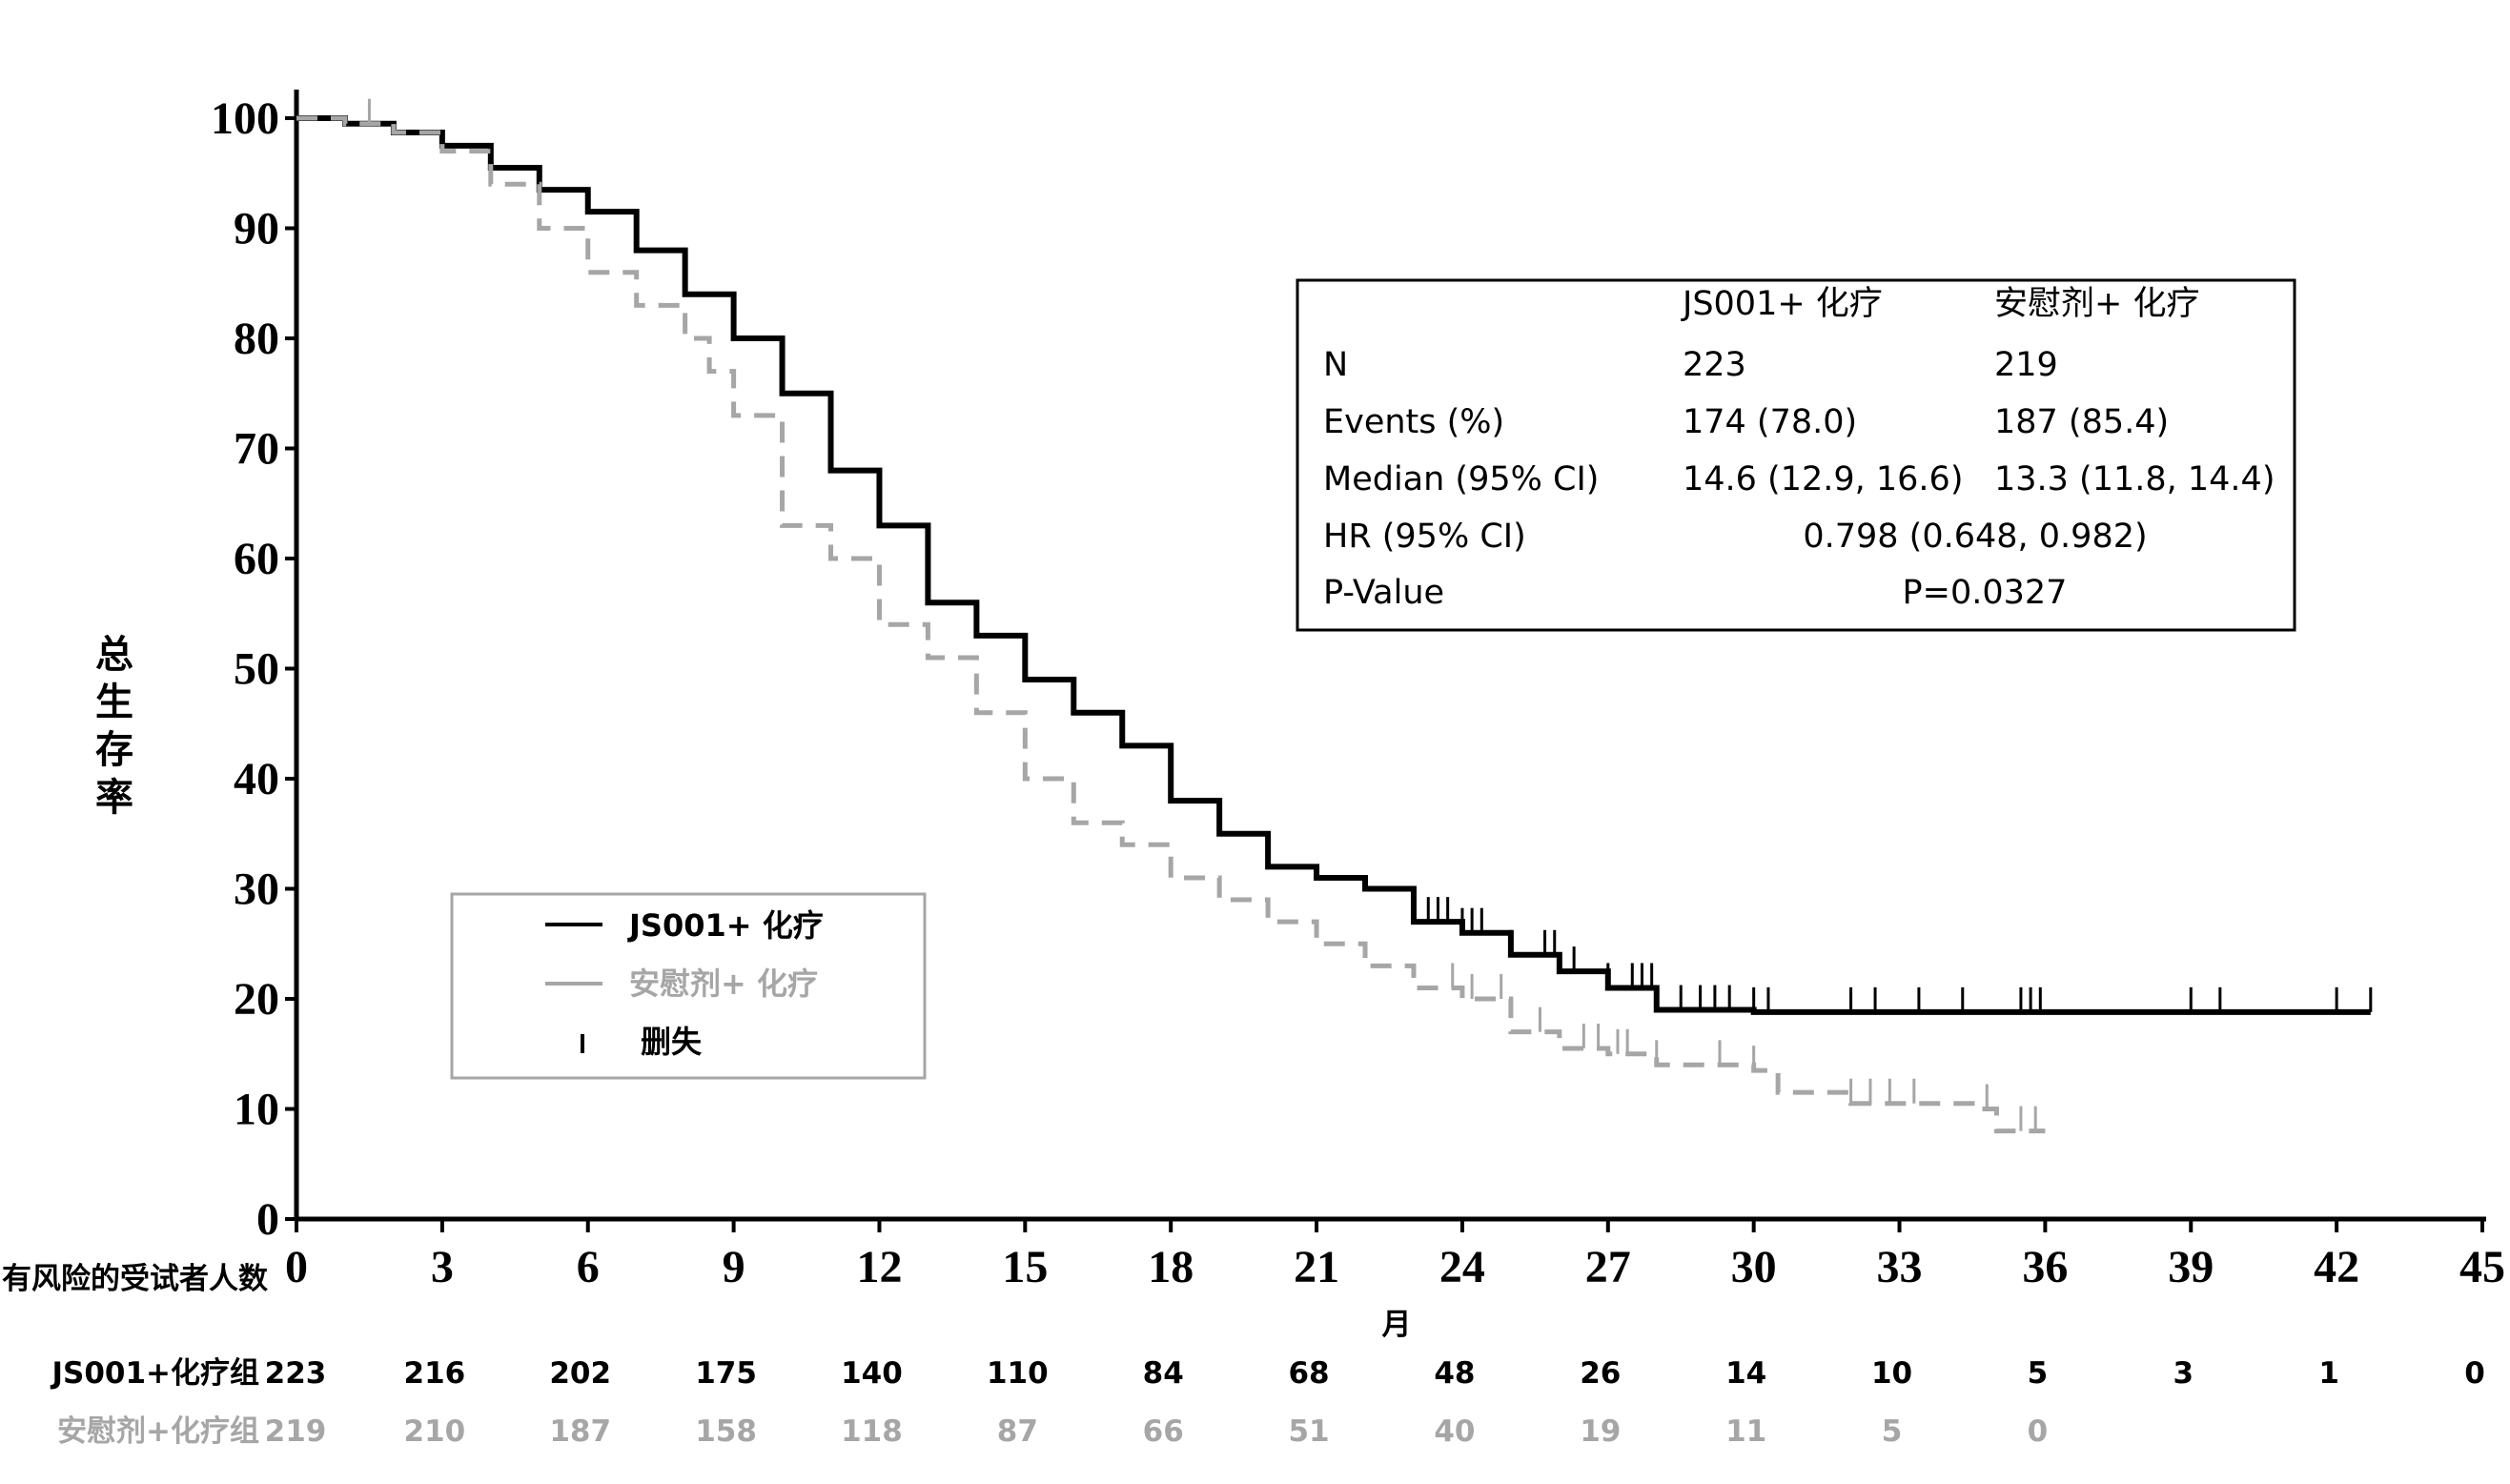 This screenshot has width=2510, height=1484. What do you see at coordinates (672, 1042) in the screenshot?
I see `legend-label-censor: 删失` at bounding box center [672, 1042].